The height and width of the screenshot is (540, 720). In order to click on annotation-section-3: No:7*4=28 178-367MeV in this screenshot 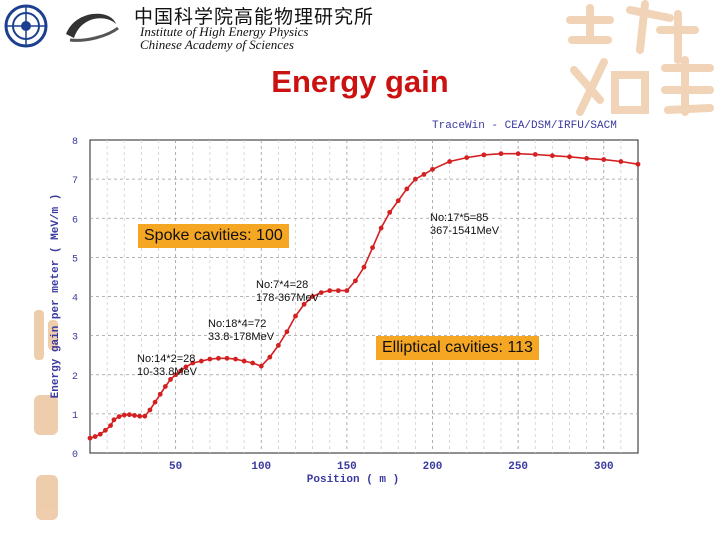, I will do `click(287, 292)`.